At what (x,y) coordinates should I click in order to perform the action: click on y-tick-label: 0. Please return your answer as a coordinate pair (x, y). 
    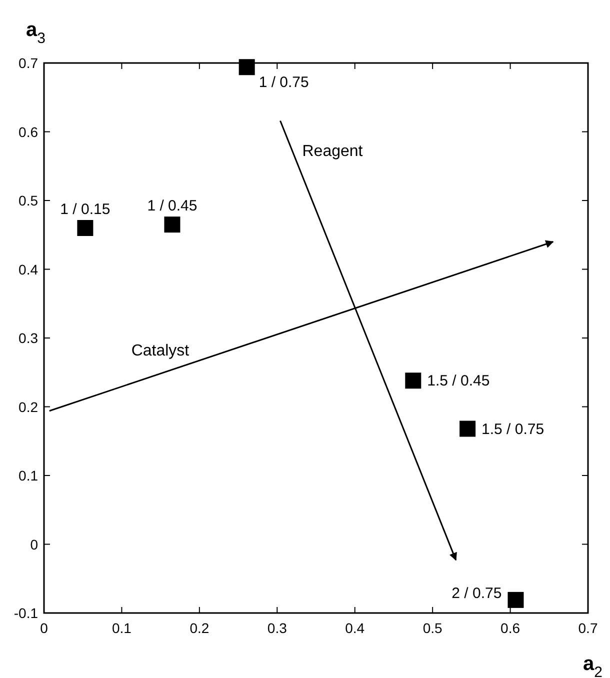
    Looking at the image, I should click on (34, 544).